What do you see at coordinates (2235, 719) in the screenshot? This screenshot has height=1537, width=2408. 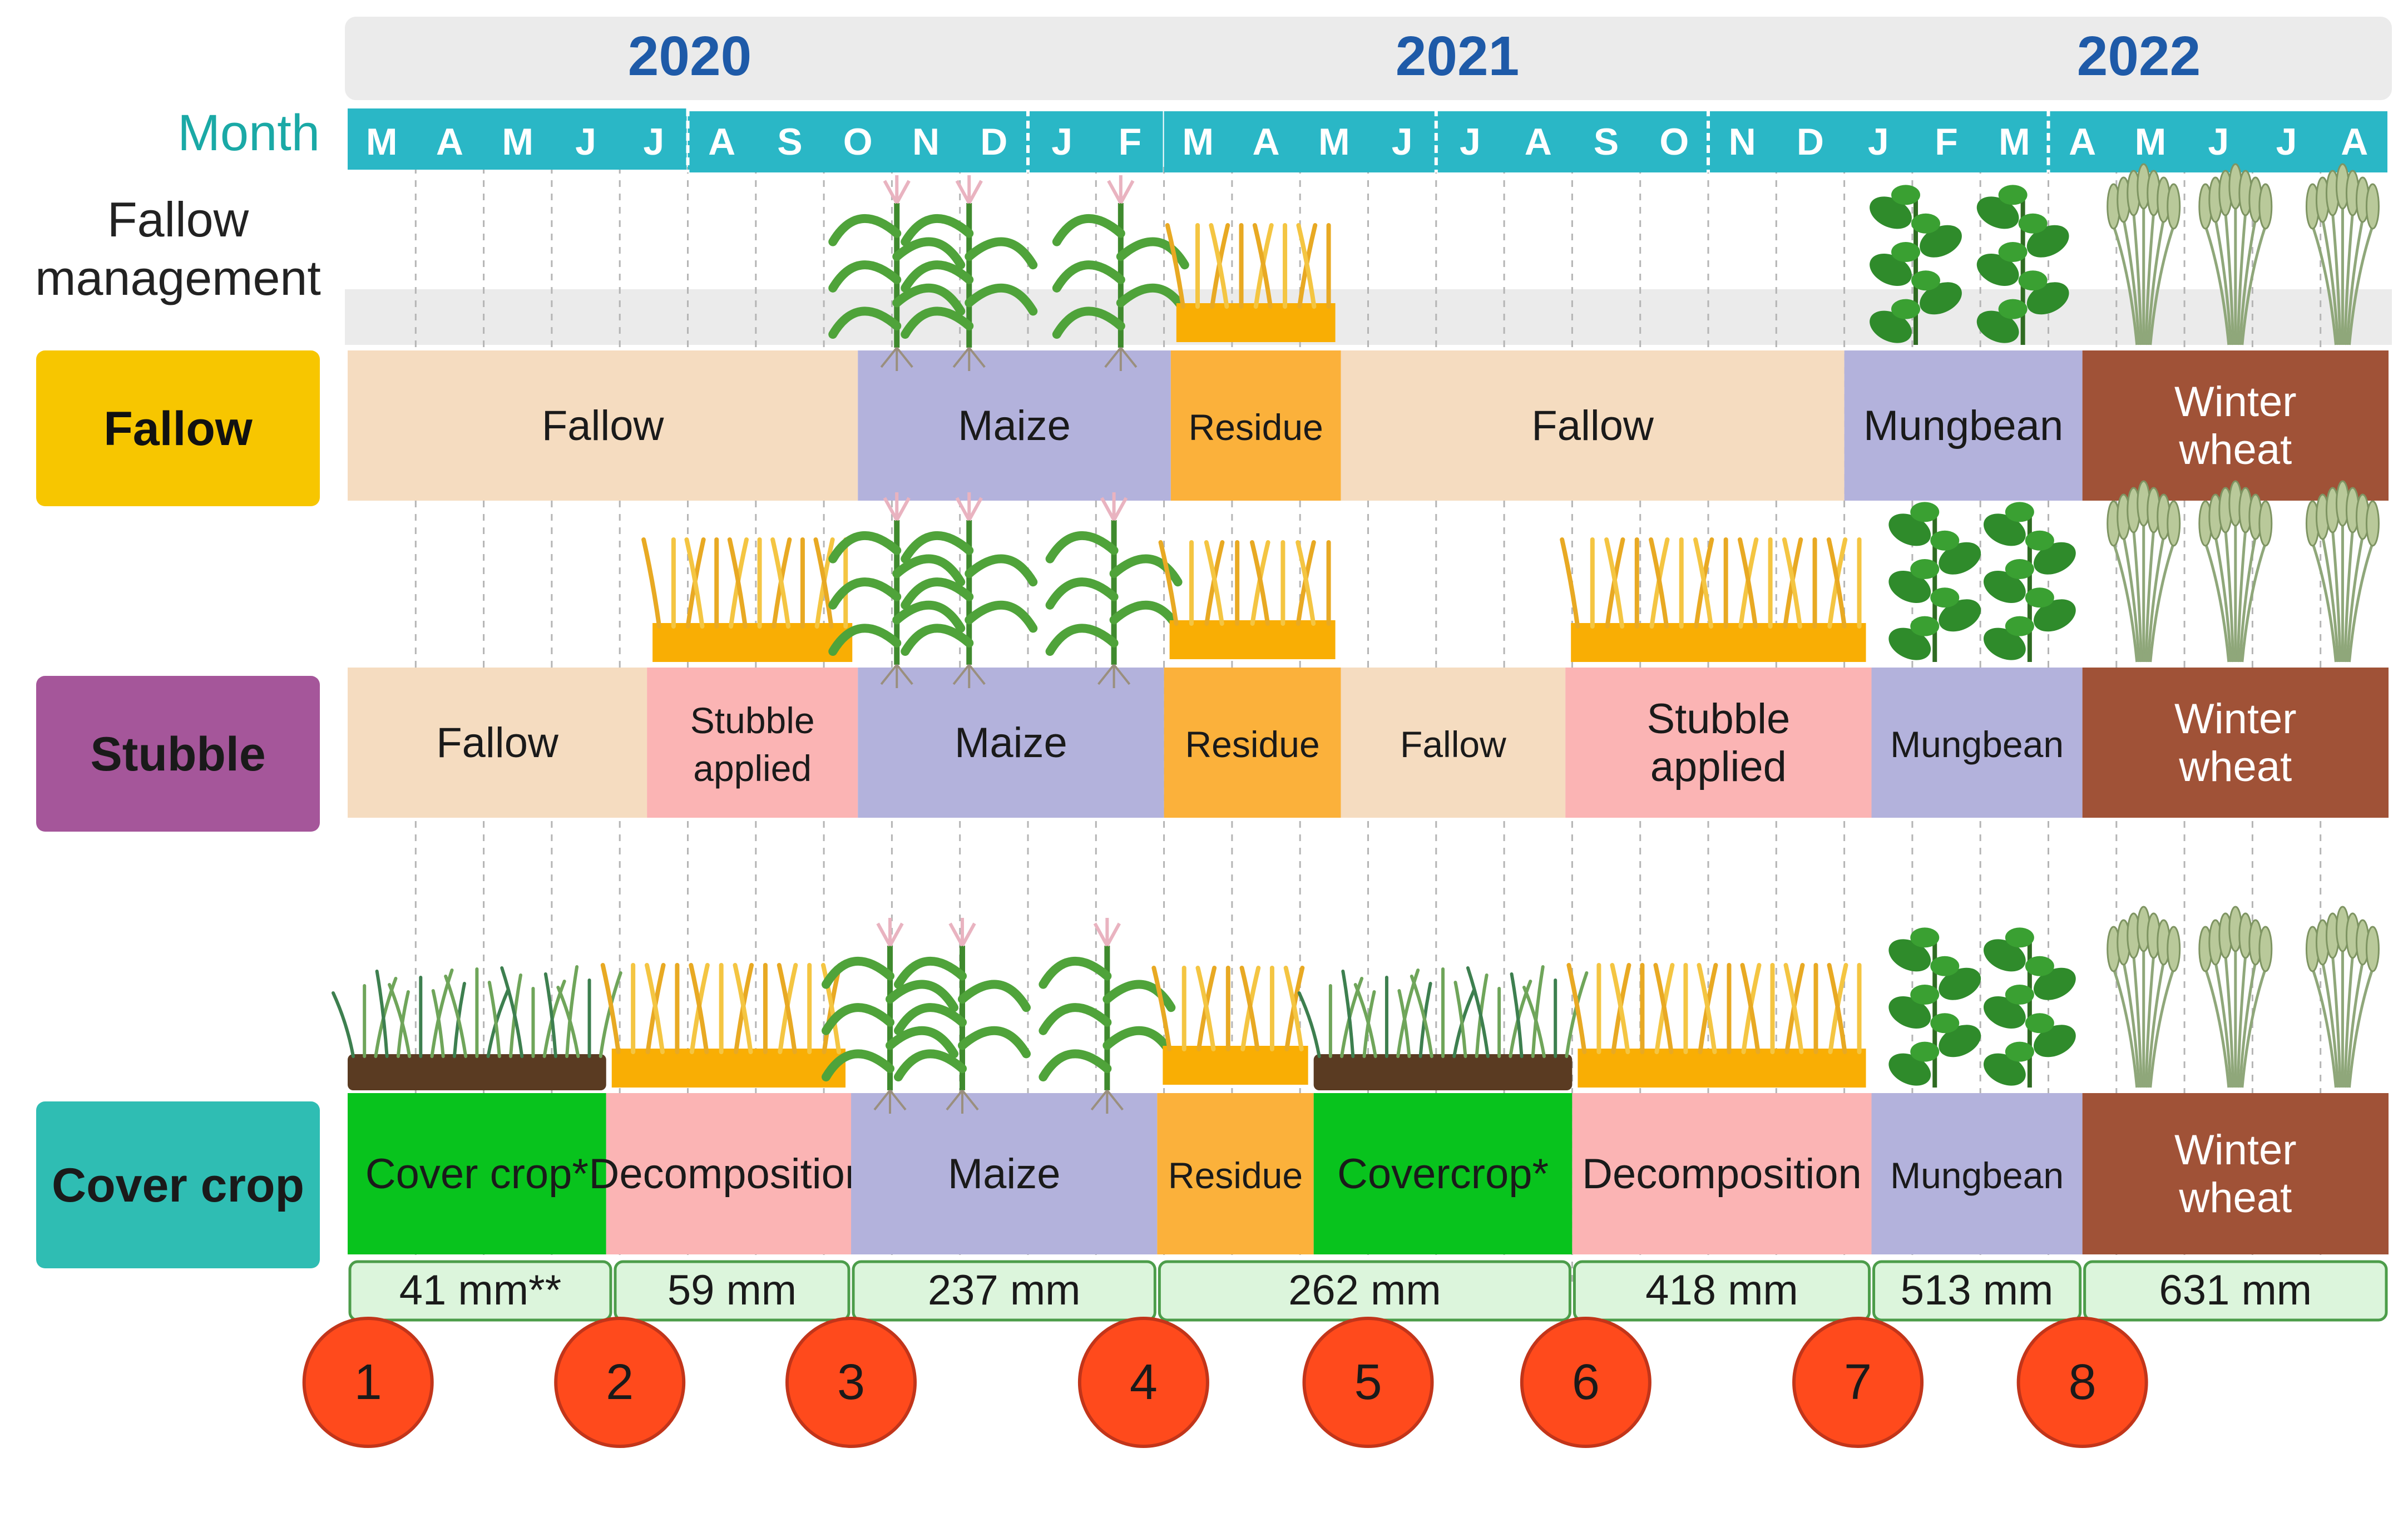 I see `phase-label: Winter` at bounding box center [2235, 719].